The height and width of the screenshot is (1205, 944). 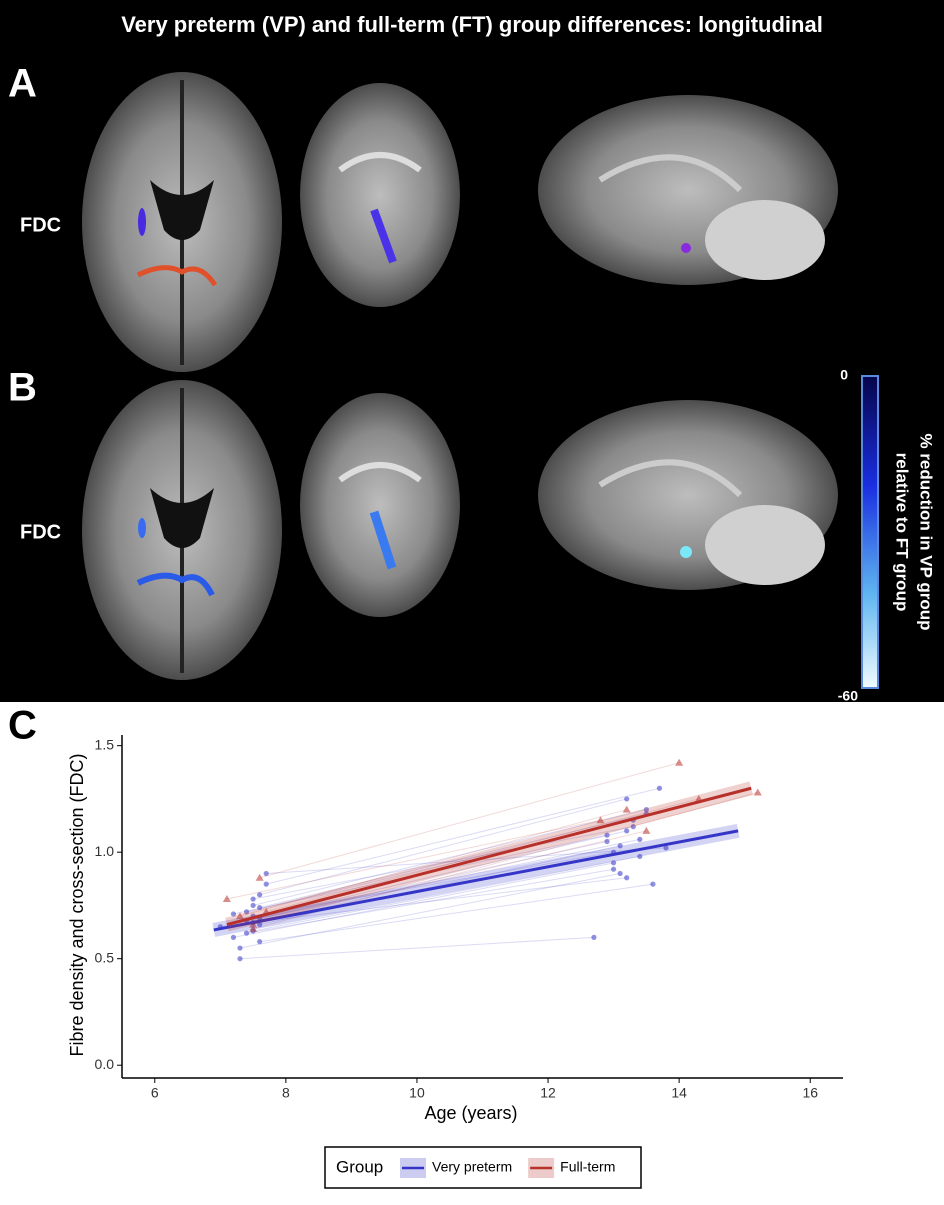 I want to click on x-tick-label: 12, so click(x=548, y=1093).